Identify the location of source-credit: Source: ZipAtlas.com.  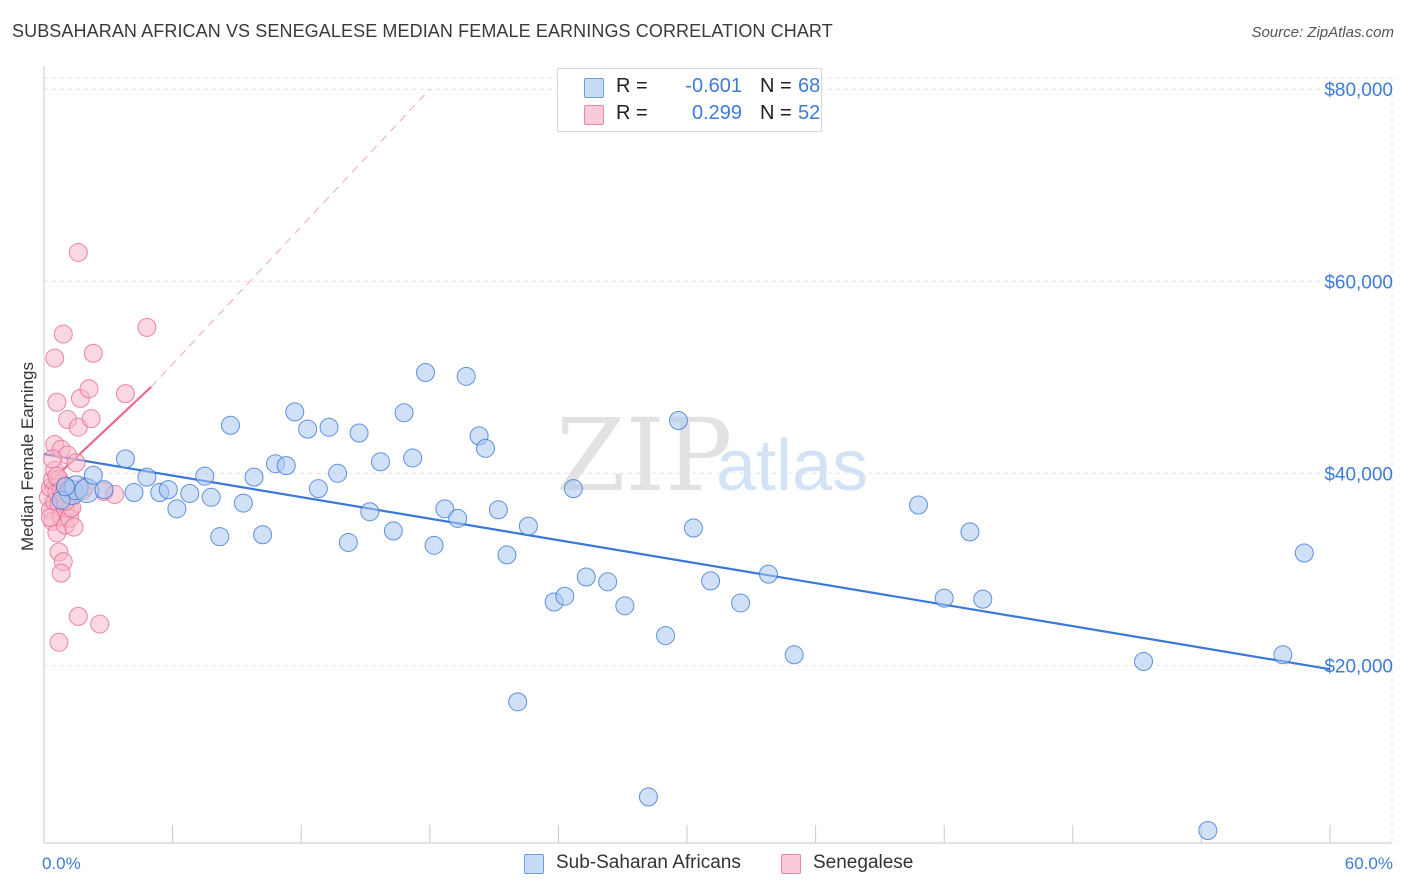
(1322, 32).